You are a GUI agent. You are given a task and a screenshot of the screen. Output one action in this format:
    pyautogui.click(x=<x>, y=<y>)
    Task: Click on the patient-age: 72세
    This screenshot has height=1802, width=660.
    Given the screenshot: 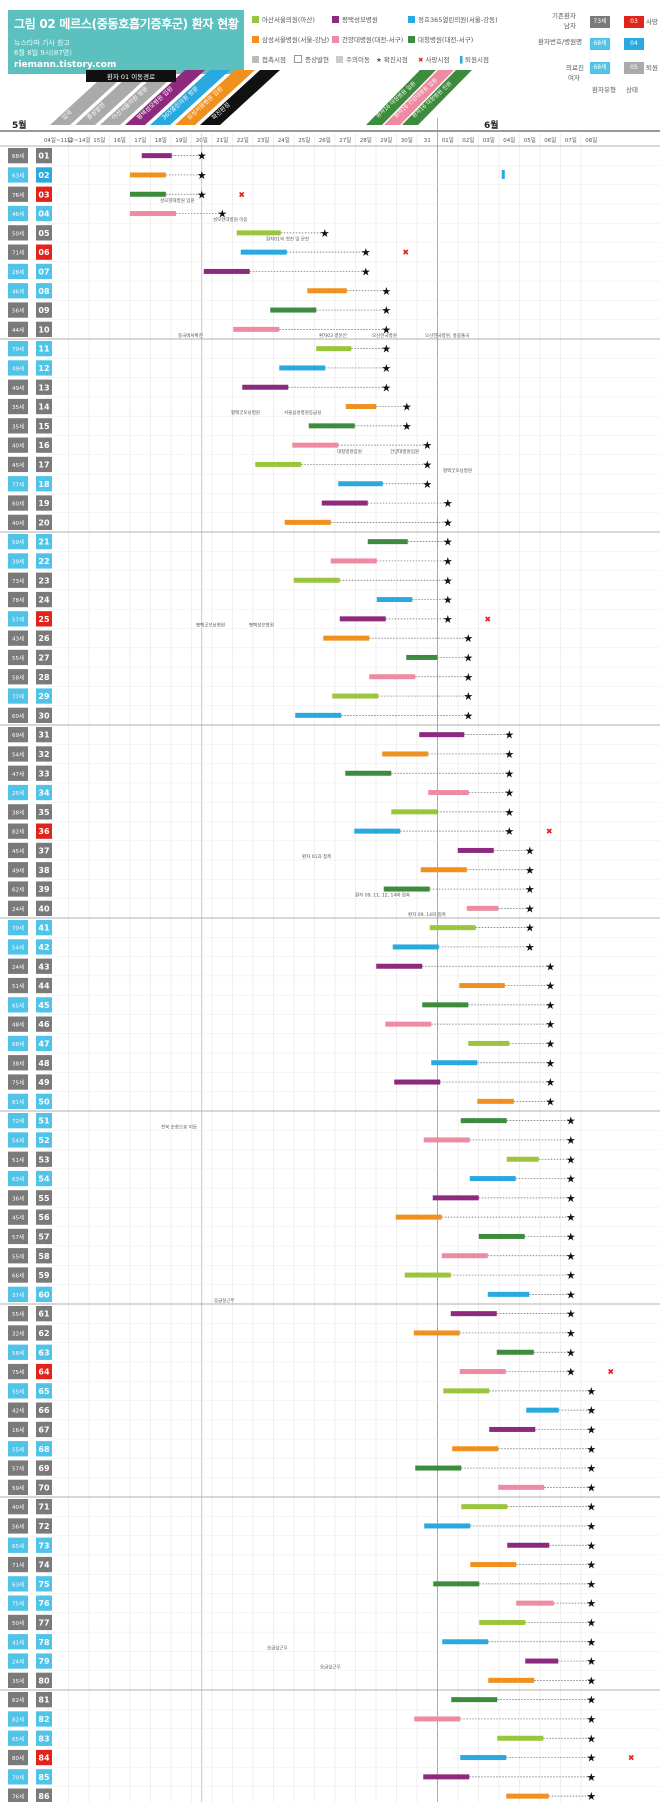 What is the action you would take?
    pyautogui.click(x=18, y=1121)
    